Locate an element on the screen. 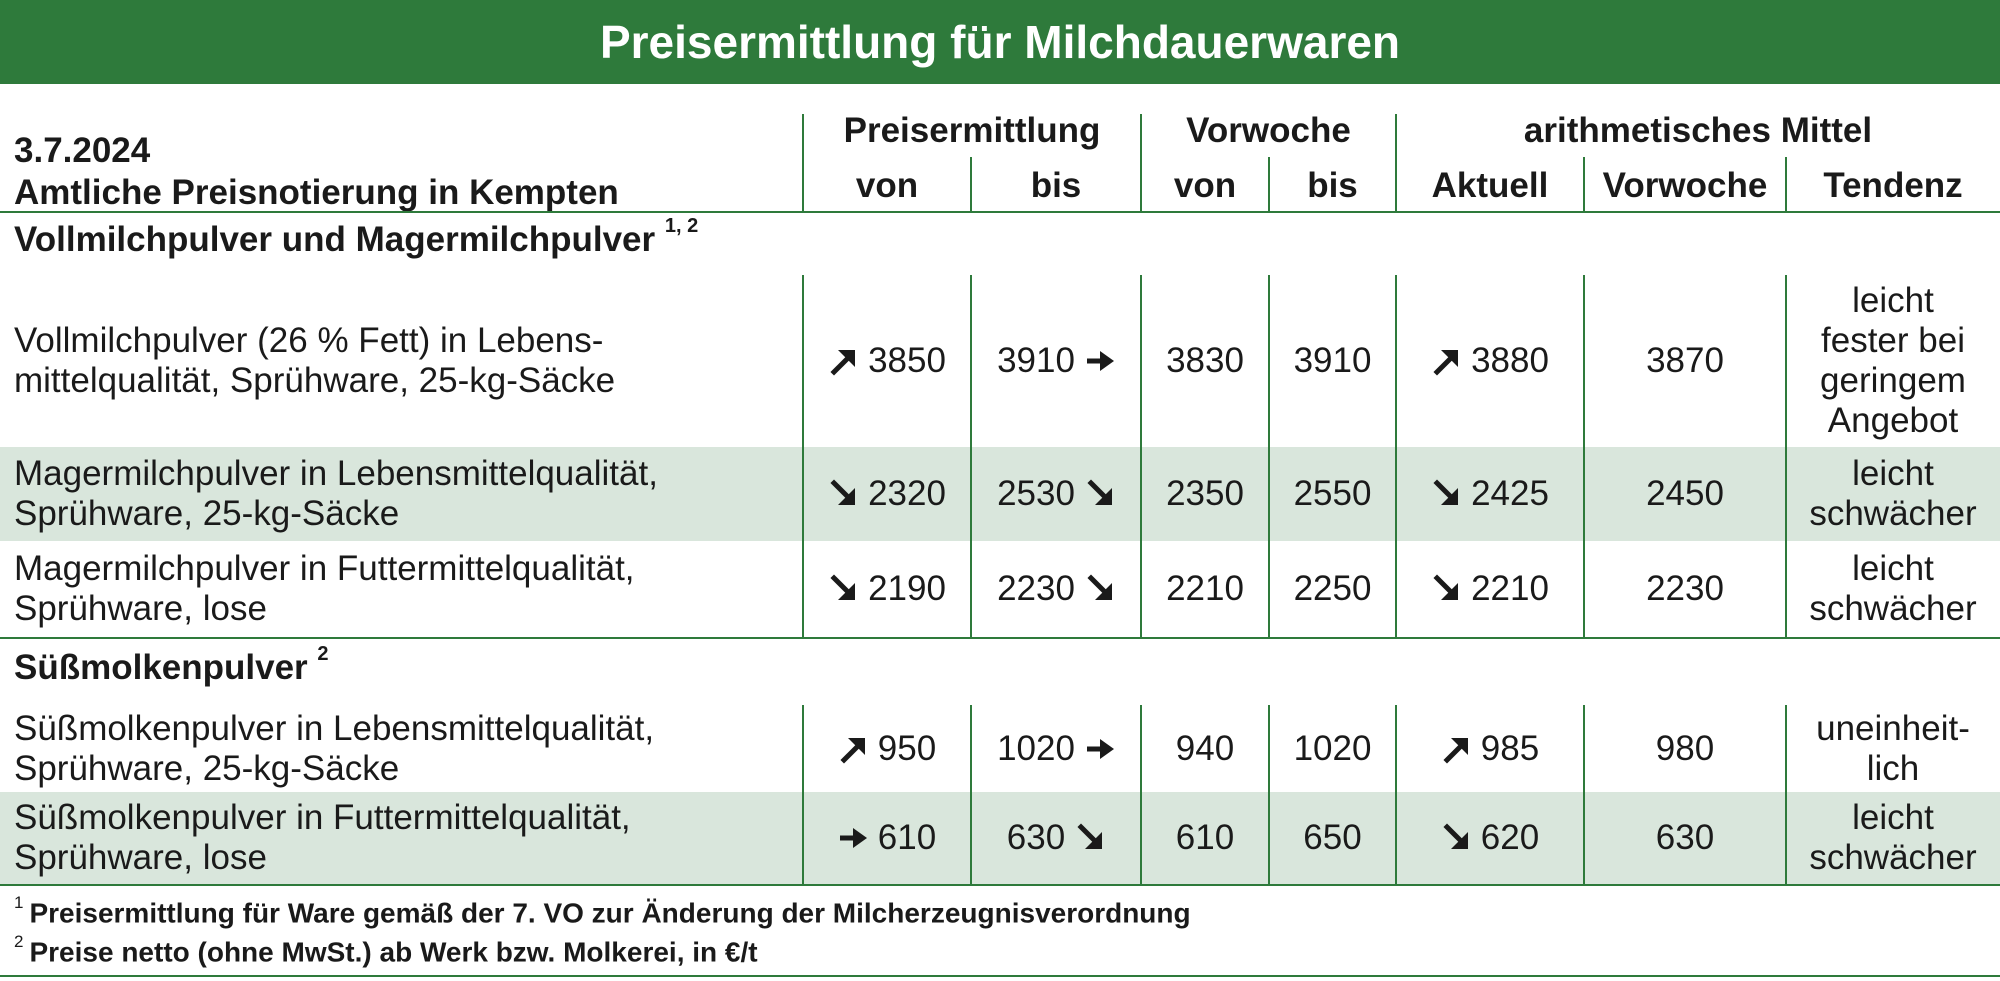 This screenshot has width=2000, height=981. mittel-vorwoche: 630 is located at coordinates (1685, 838).